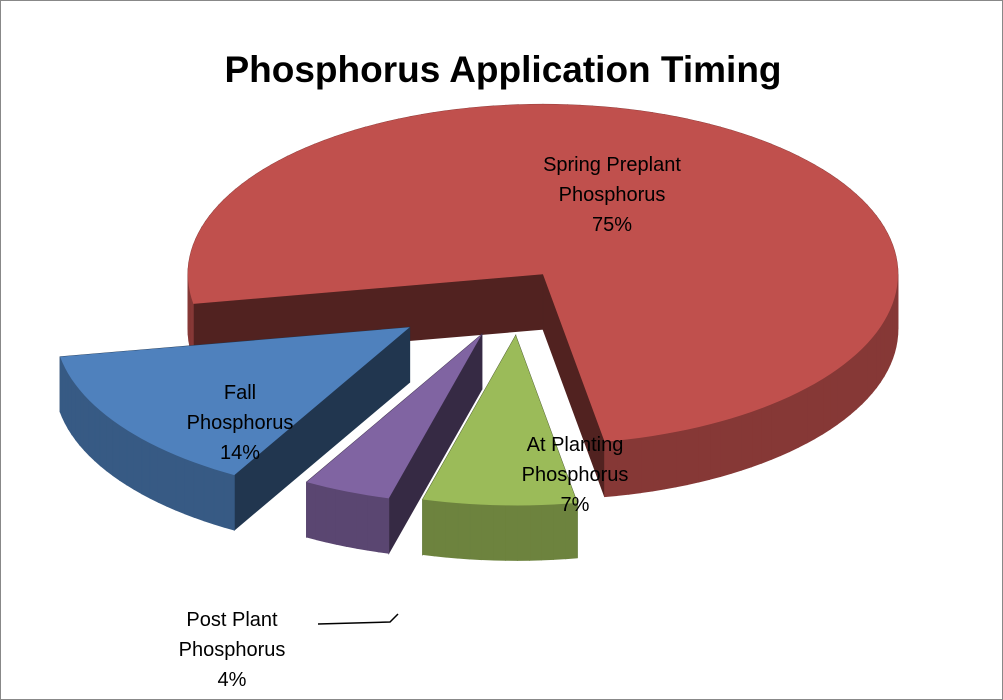  I want to click on category-label: At Planting Phosphorus, so click(575, 460).